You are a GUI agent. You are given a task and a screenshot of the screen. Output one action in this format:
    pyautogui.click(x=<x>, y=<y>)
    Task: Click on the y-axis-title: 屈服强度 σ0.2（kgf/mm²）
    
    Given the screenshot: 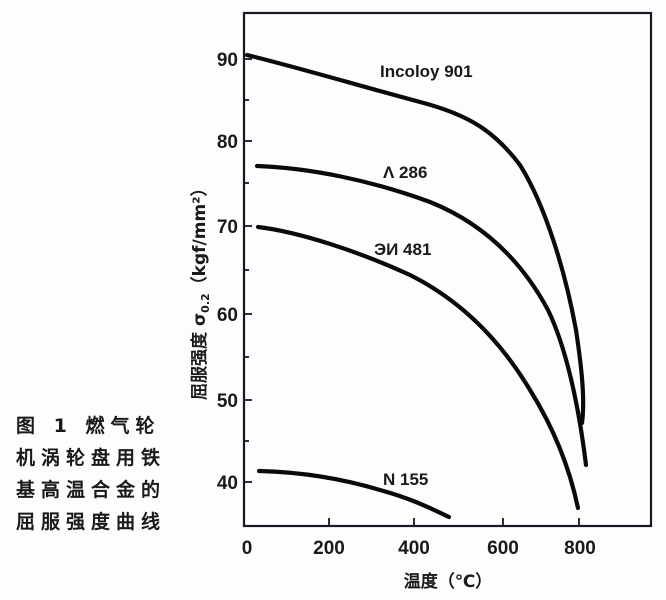 What is the action you would take?
    pyautogui.click(x=200, y=289)
    